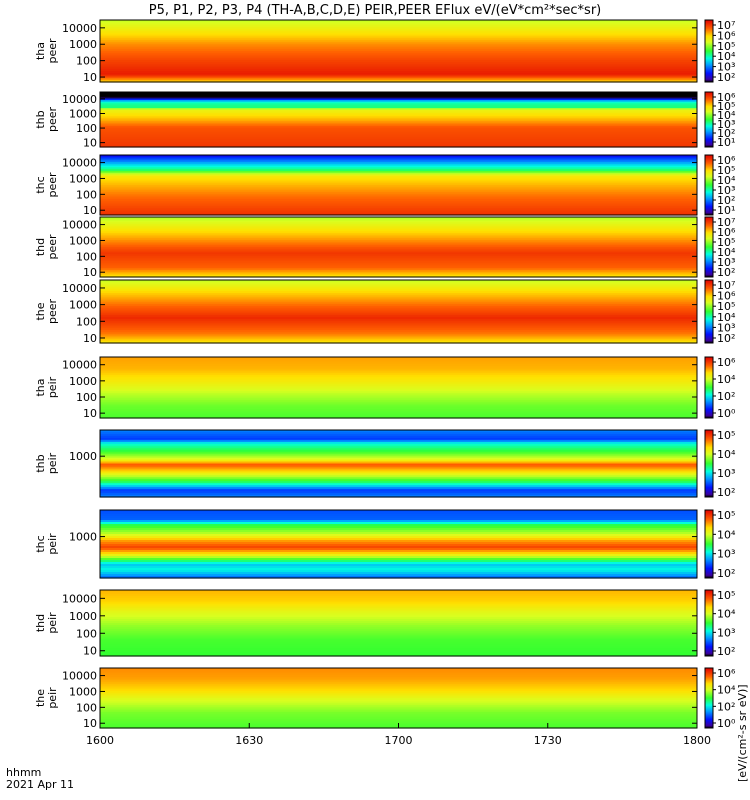  I want to click on colorbar-tick-label: 10¹, so click(726, 210).